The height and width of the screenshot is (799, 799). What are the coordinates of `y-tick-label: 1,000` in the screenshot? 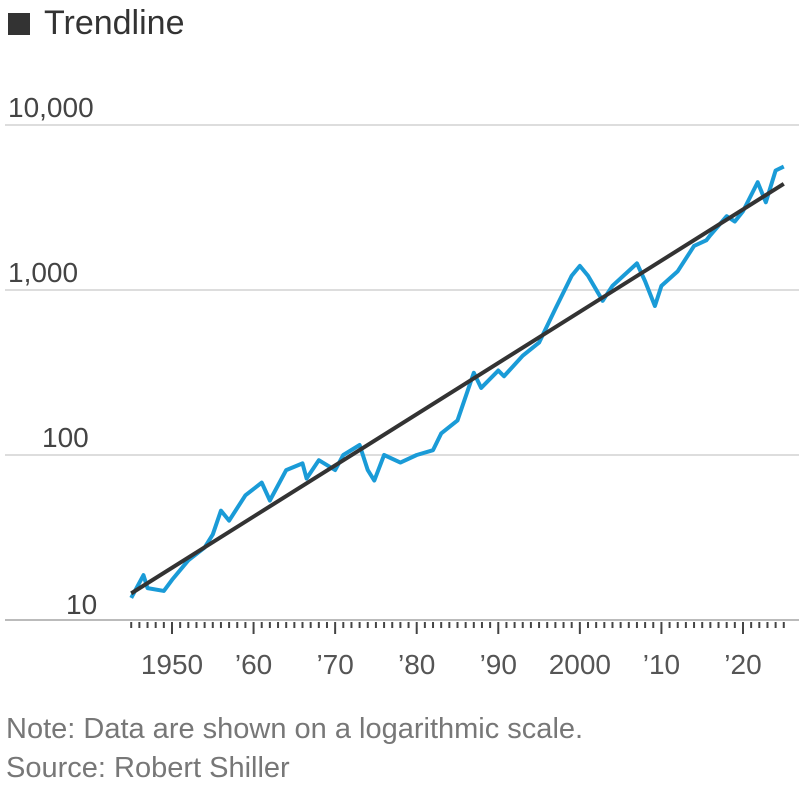 It's located at (43, 272).